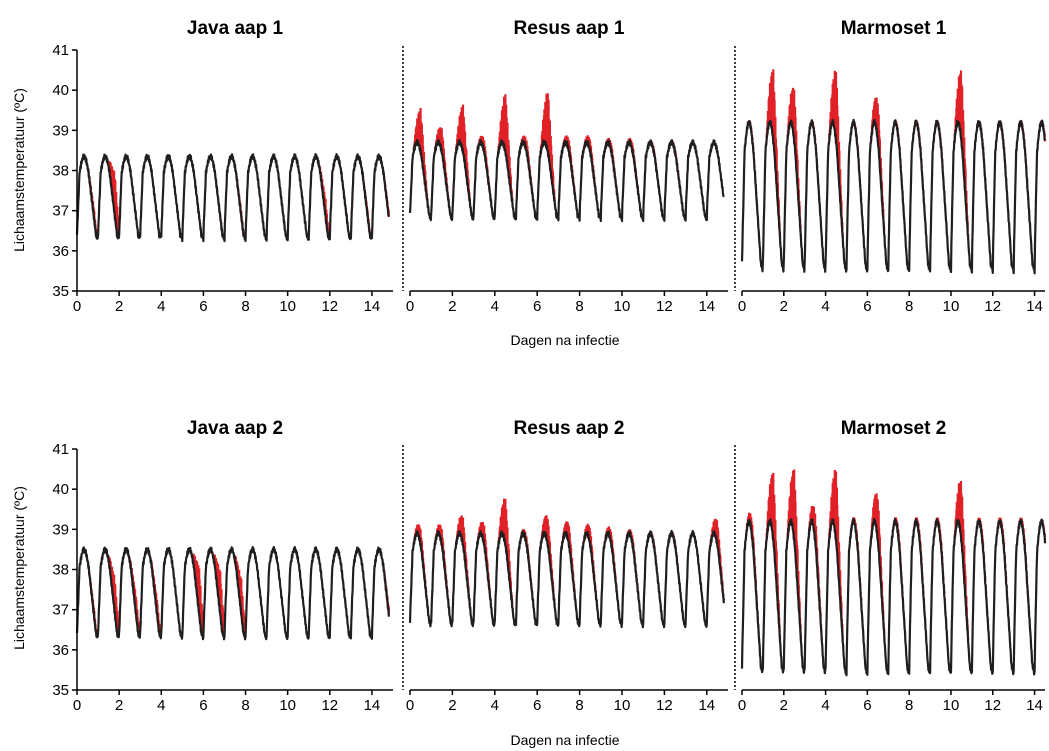  I want to click on panel-3: Marmoset 1 0 2 4 6 8 10 12 14, so click(890, 166).